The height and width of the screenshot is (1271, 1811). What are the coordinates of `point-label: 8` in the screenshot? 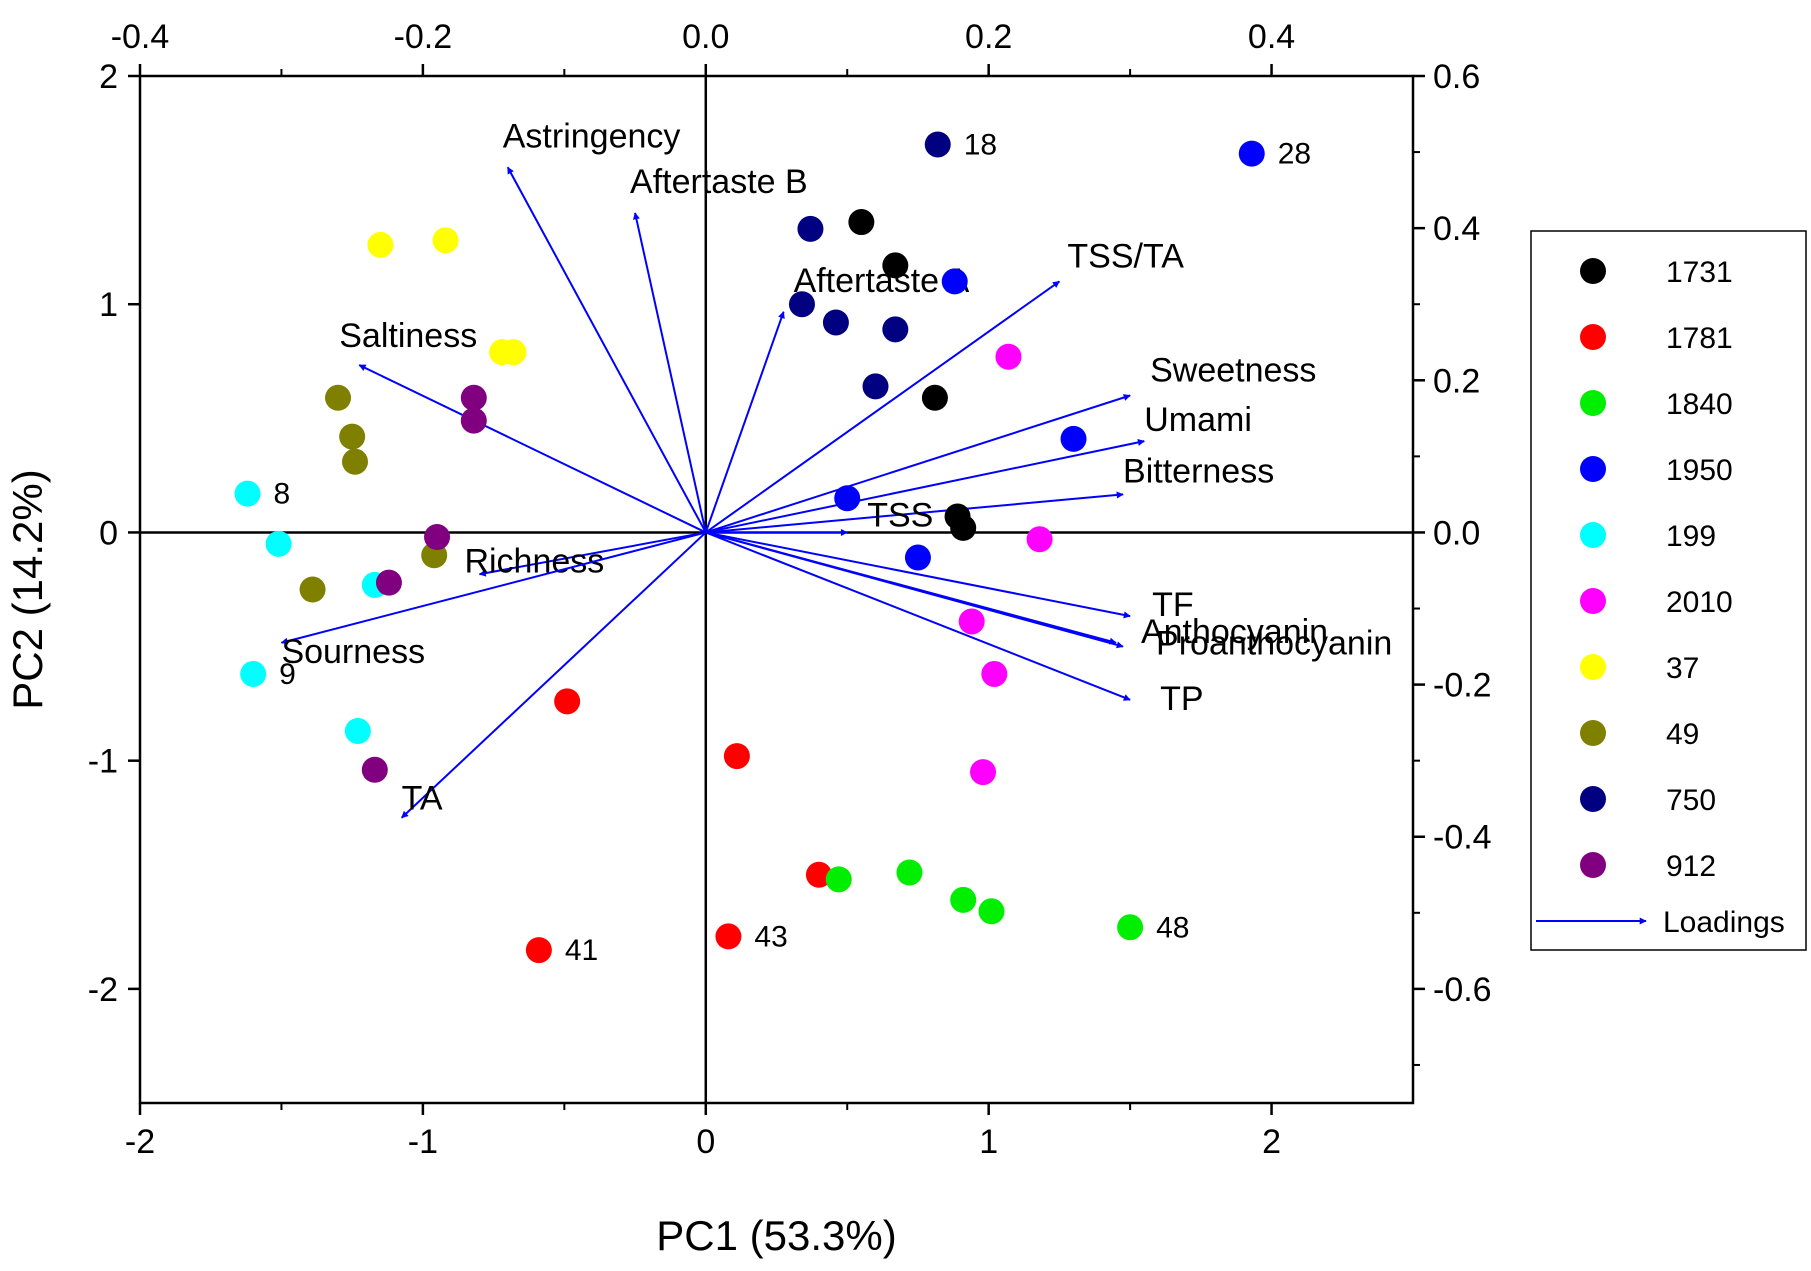 It's located at (281, 494).